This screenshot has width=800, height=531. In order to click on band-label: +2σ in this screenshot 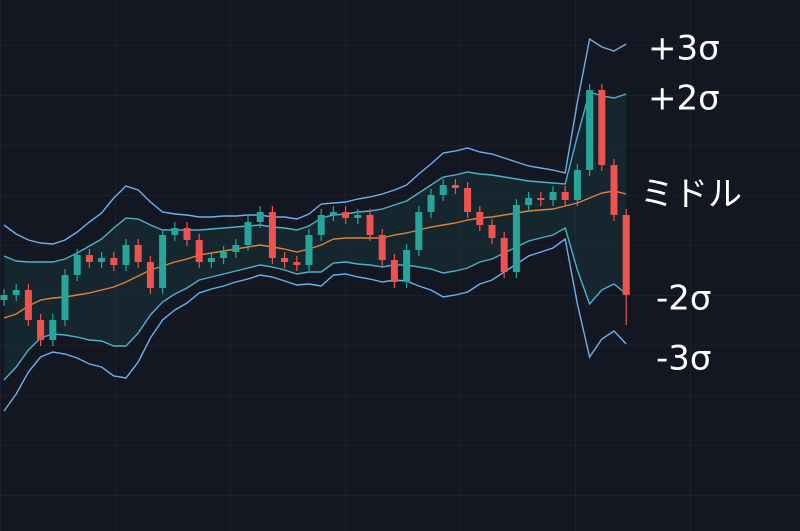, I will do `click(684, 99)`.